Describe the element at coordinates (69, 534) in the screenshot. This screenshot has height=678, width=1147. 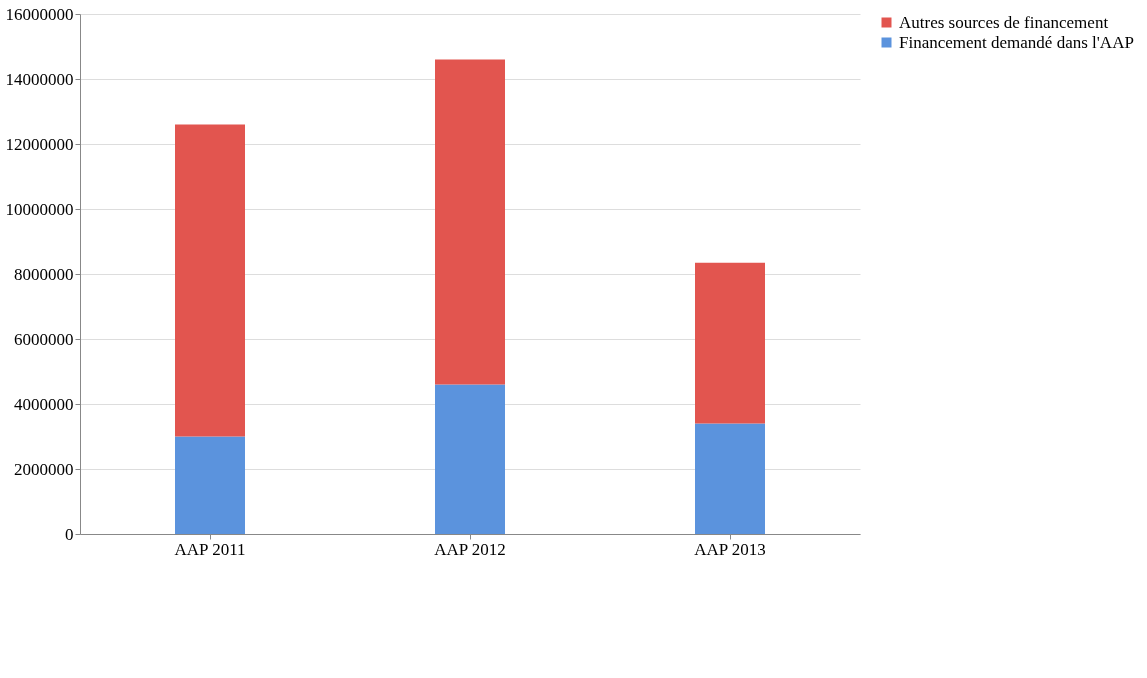
I see `y-tick-label: 0` at that location.